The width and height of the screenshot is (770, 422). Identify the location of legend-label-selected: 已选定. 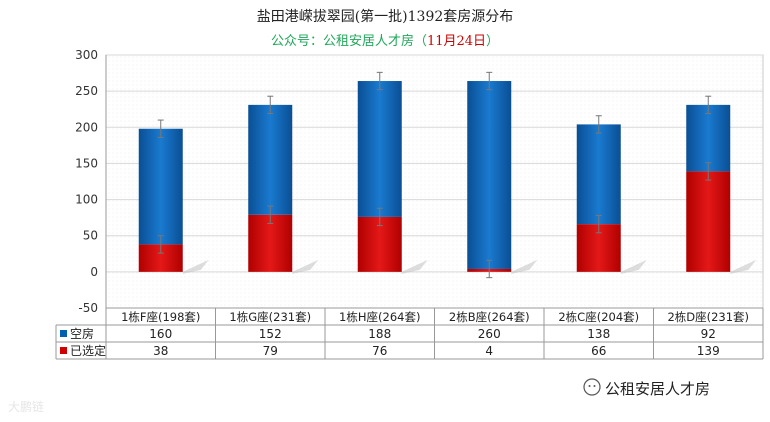
(88, 350).